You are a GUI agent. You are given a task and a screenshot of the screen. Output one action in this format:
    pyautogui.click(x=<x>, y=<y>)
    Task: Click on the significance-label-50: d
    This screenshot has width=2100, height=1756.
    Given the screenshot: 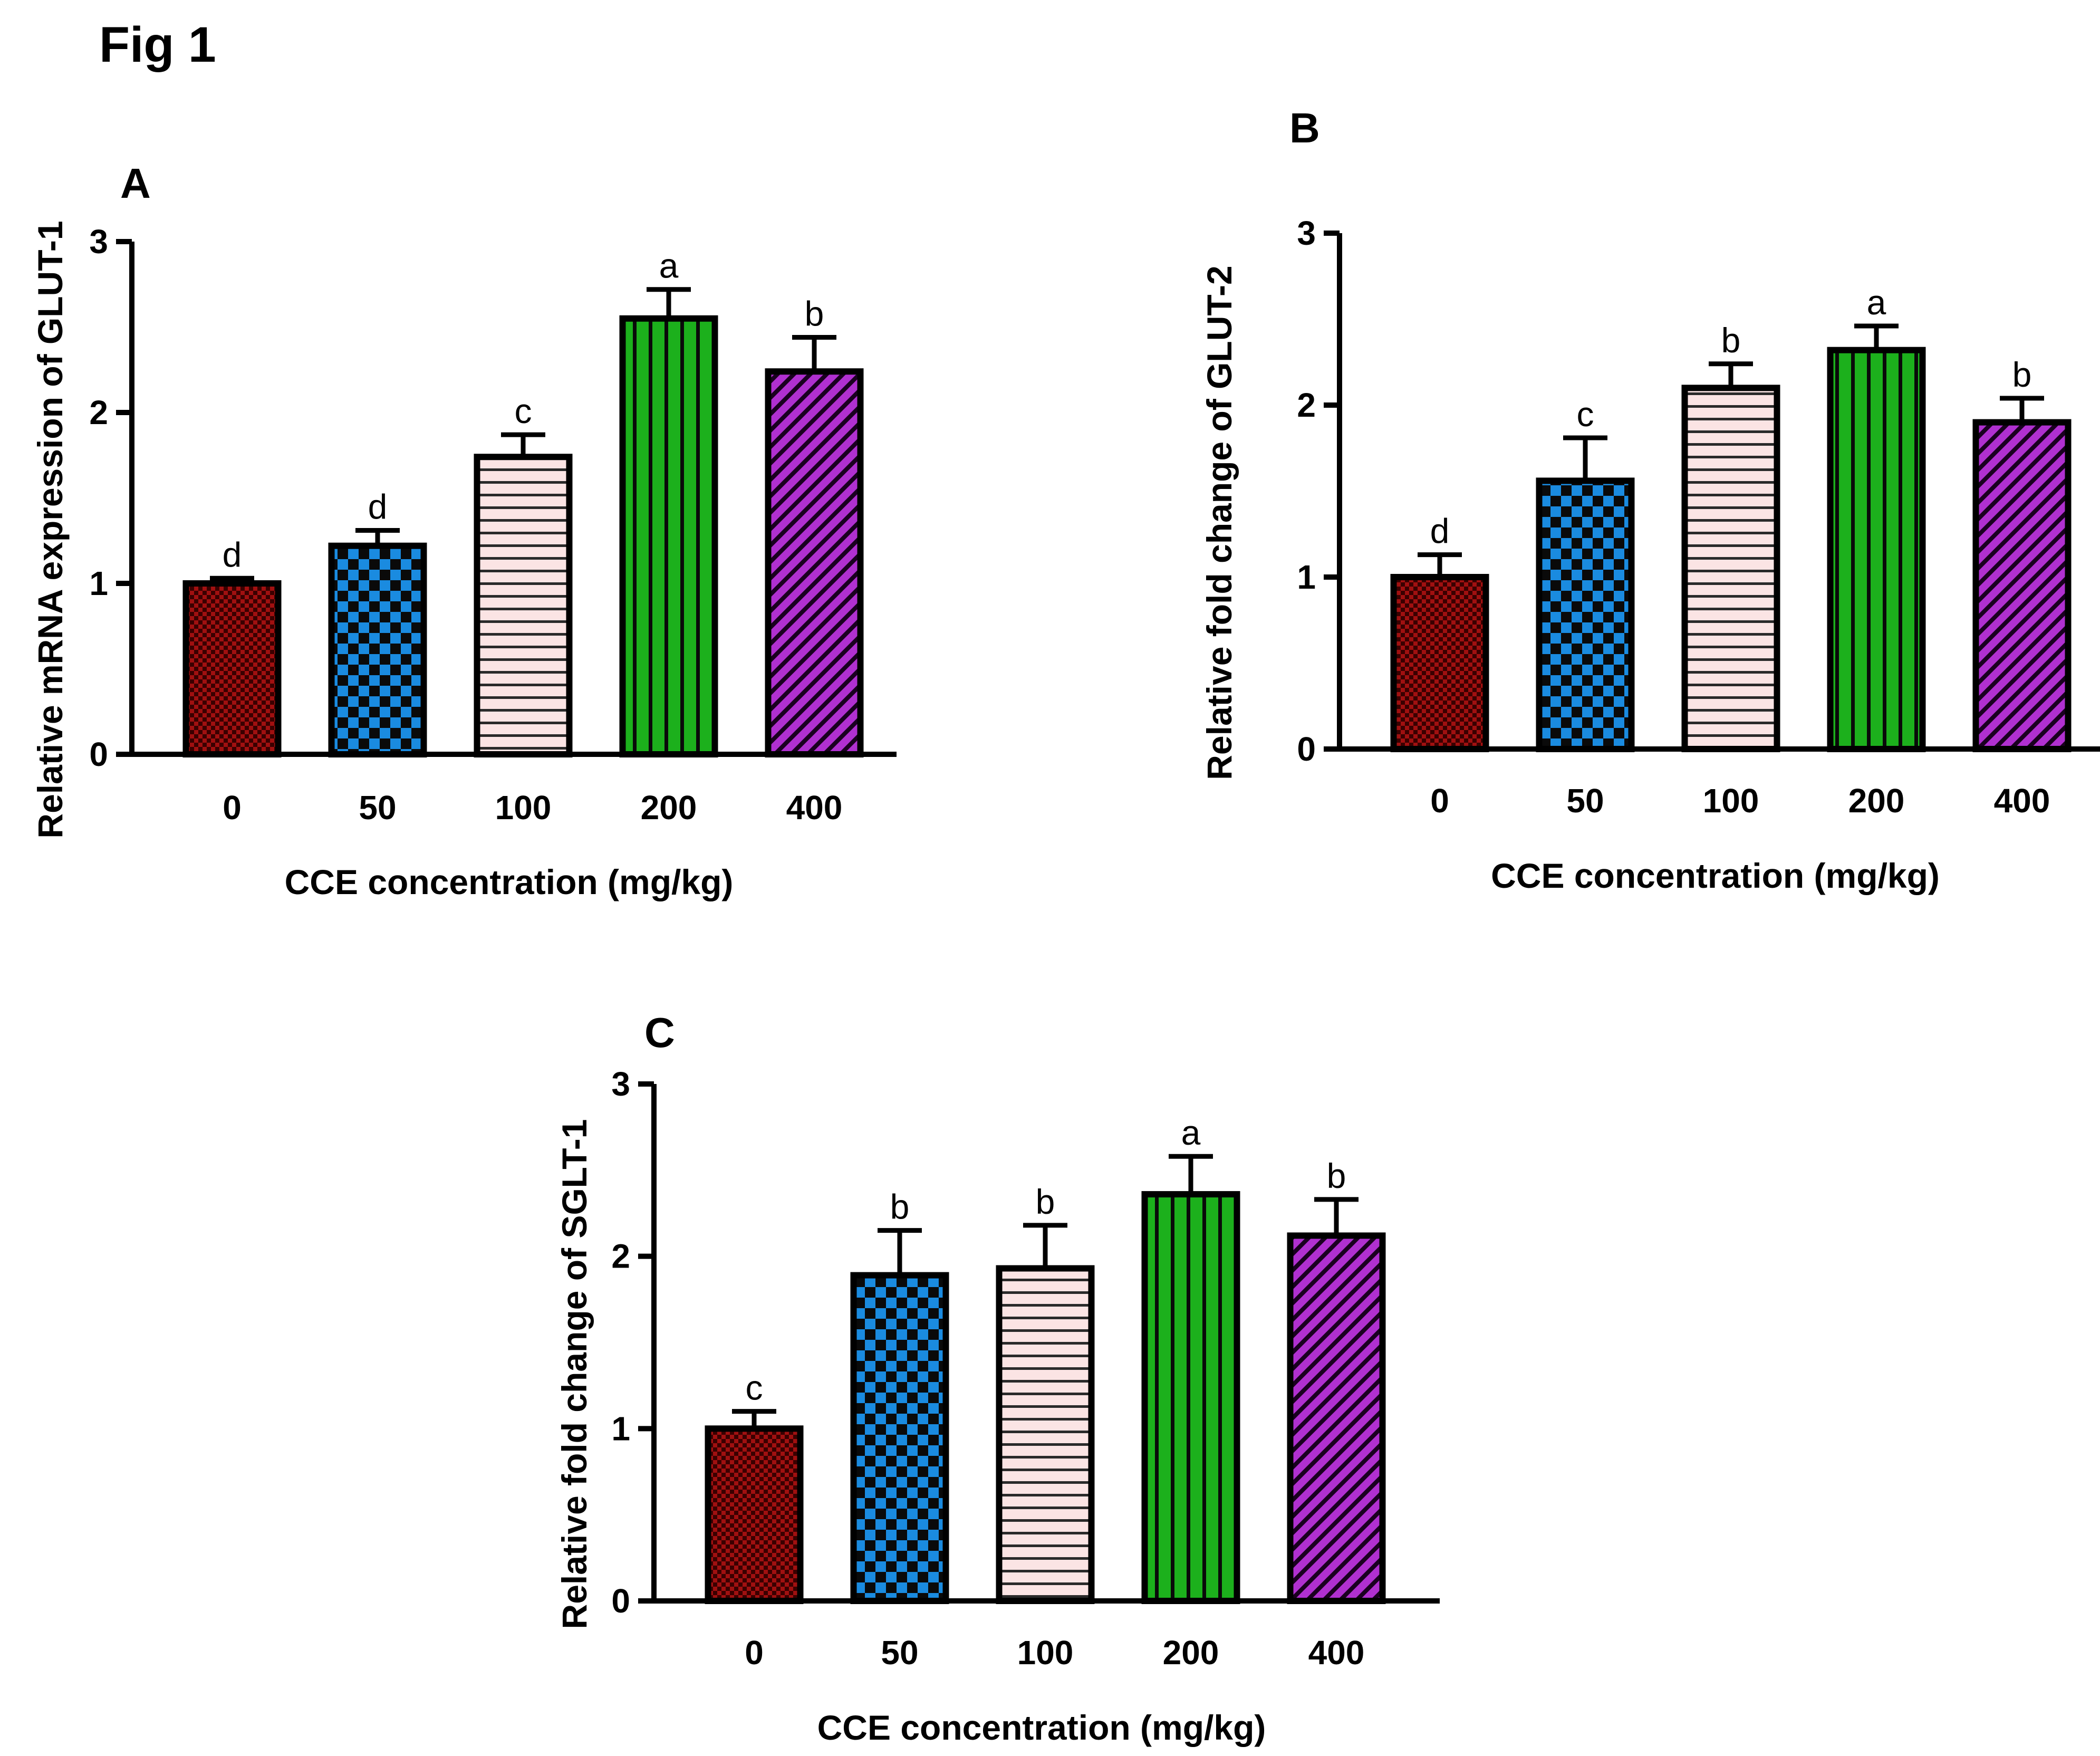 What is the action you would take?
    pyautogui.click(x=378, y=507)
    